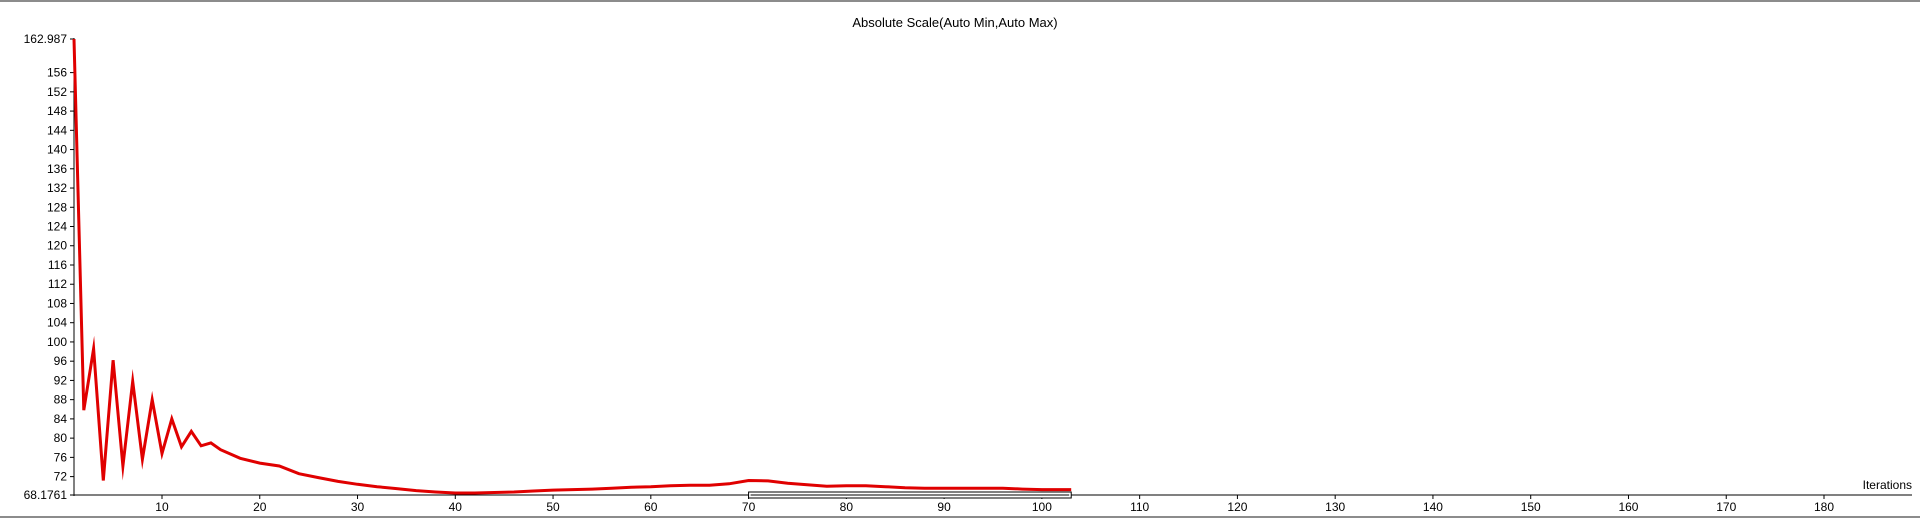 The width and height of the screenshot is (1920, 520). I want to click on x-tick-label: 40, so click(456, 507).